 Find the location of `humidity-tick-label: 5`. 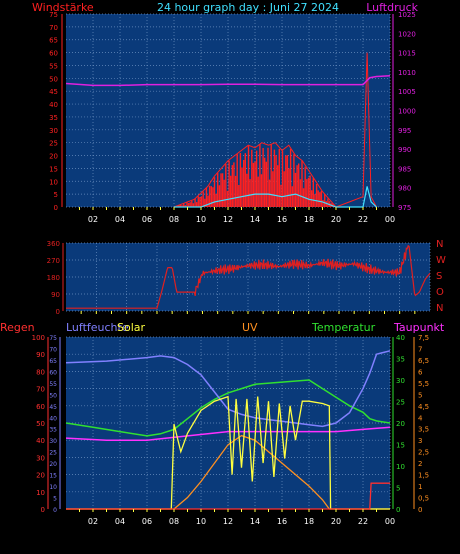

humidity-tick-label: 5 is located at coordinates (55, 499).